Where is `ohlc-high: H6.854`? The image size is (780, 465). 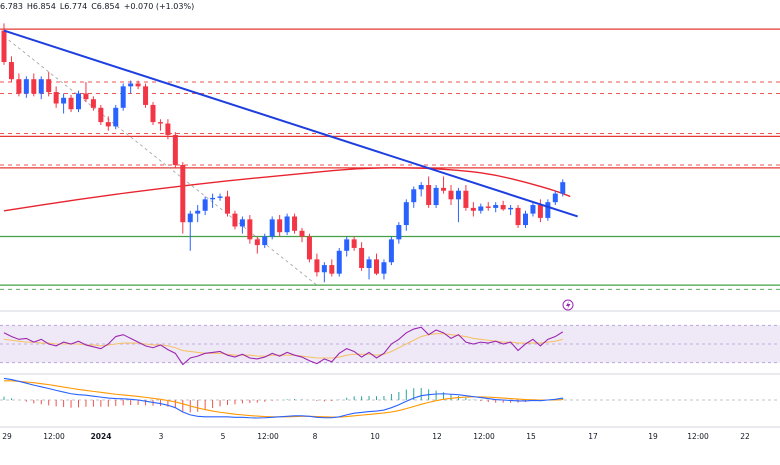
ohlc-high: H6.854 is located at coordinates (41, 6).